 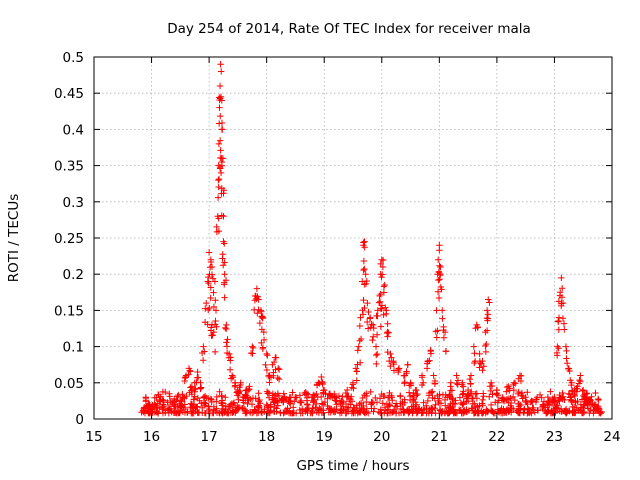 What do you see at coordinates (151, 437) in the screenshot?
I see `x-tick-label: 16` at bounding box center [151, 437].